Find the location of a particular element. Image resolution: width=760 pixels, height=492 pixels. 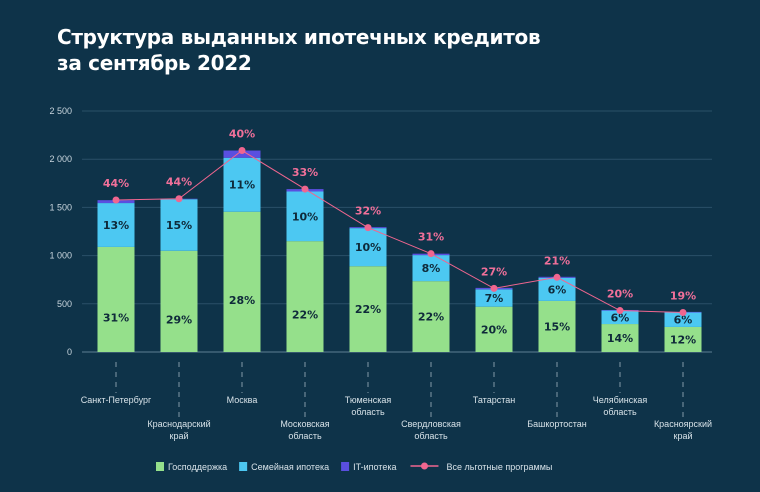

legend-marker is located at coordinates (424, 466).